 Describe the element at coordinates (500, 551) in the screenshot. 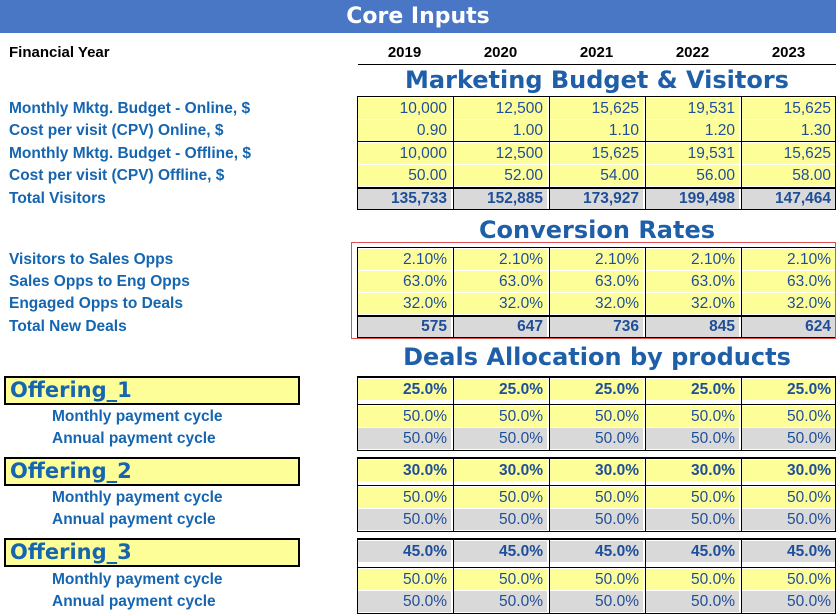

I see `cell-offering-3-share-2020: 45.0%` at that location.